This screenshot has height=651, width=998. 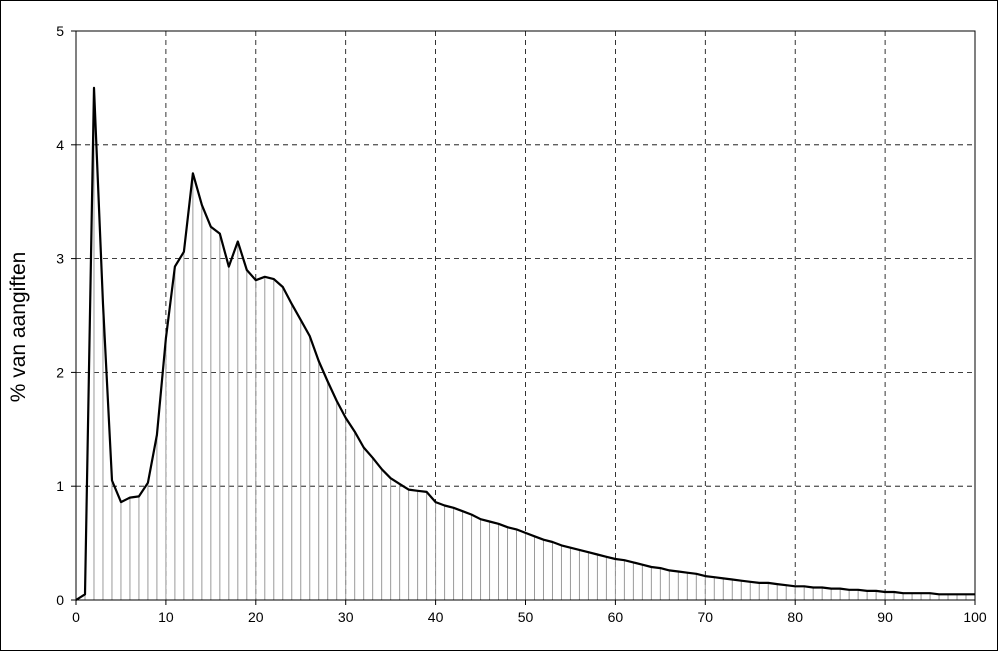 What do you see at coordinates (60, 31) in the screenshot?
I see `y-tick-label: 5` at bounding box center [60, 31].